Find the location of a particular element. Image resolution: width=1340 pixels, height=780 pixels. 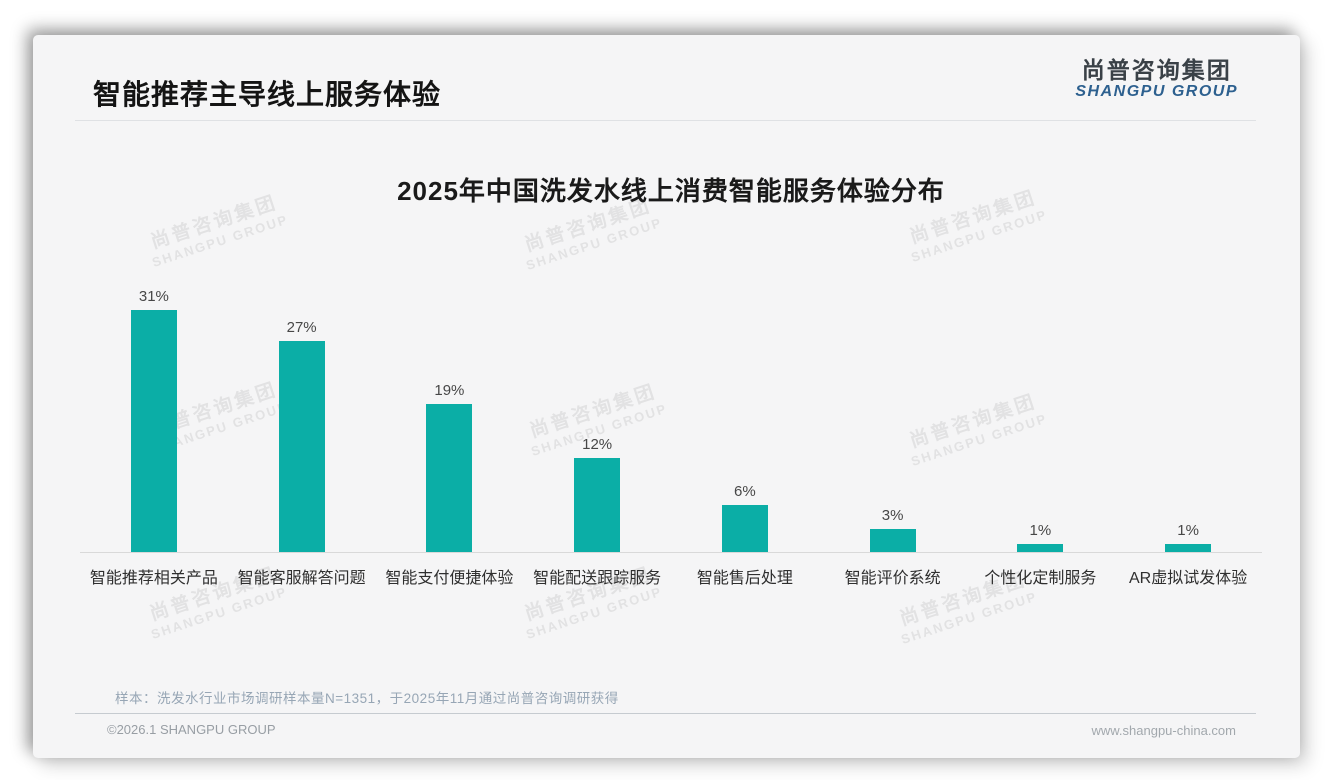

footer-copyright: ©2026.1 SHANGPU GROUP is located at coordinates (191, 729).